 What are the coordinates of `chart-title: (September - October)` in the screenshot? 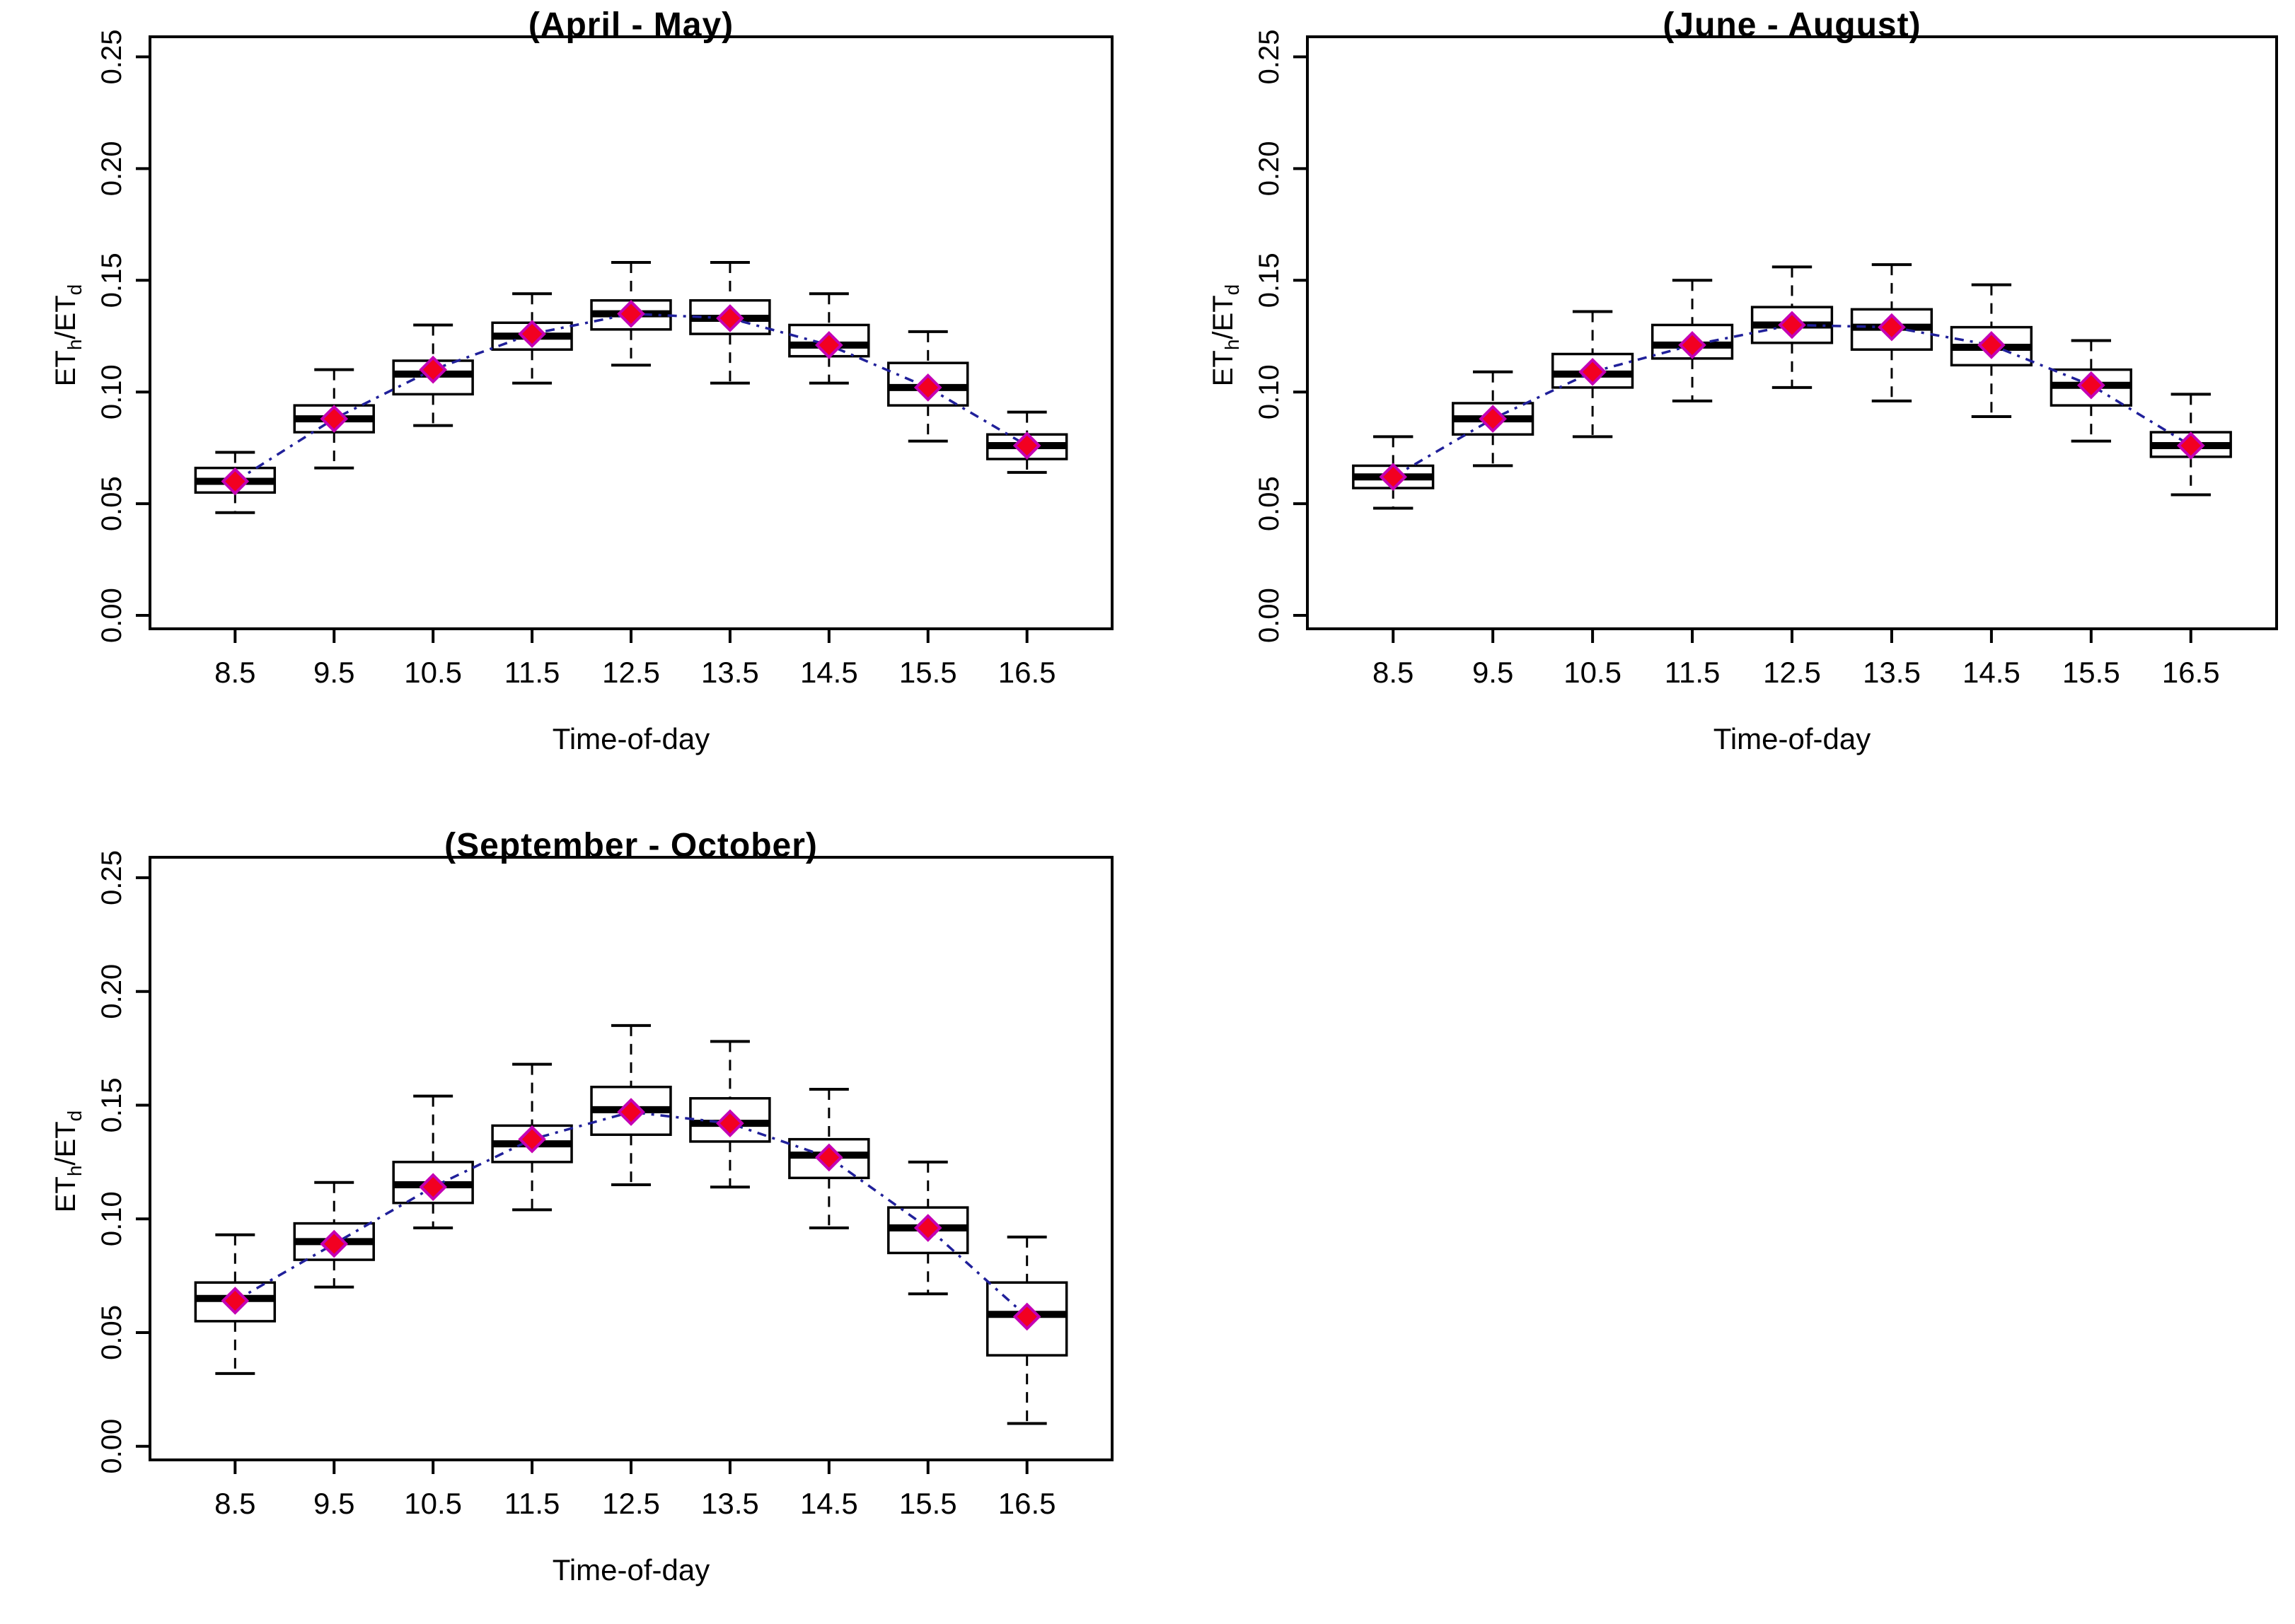 It's located at (631, 845).